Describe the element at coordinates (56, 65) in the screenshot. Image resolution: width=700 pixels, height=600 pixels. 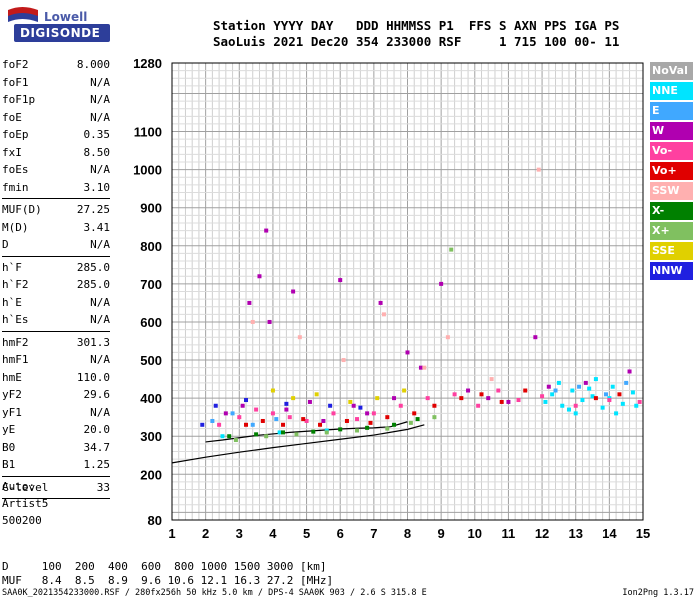
I see `param-row: foF2 8.000` at that location.